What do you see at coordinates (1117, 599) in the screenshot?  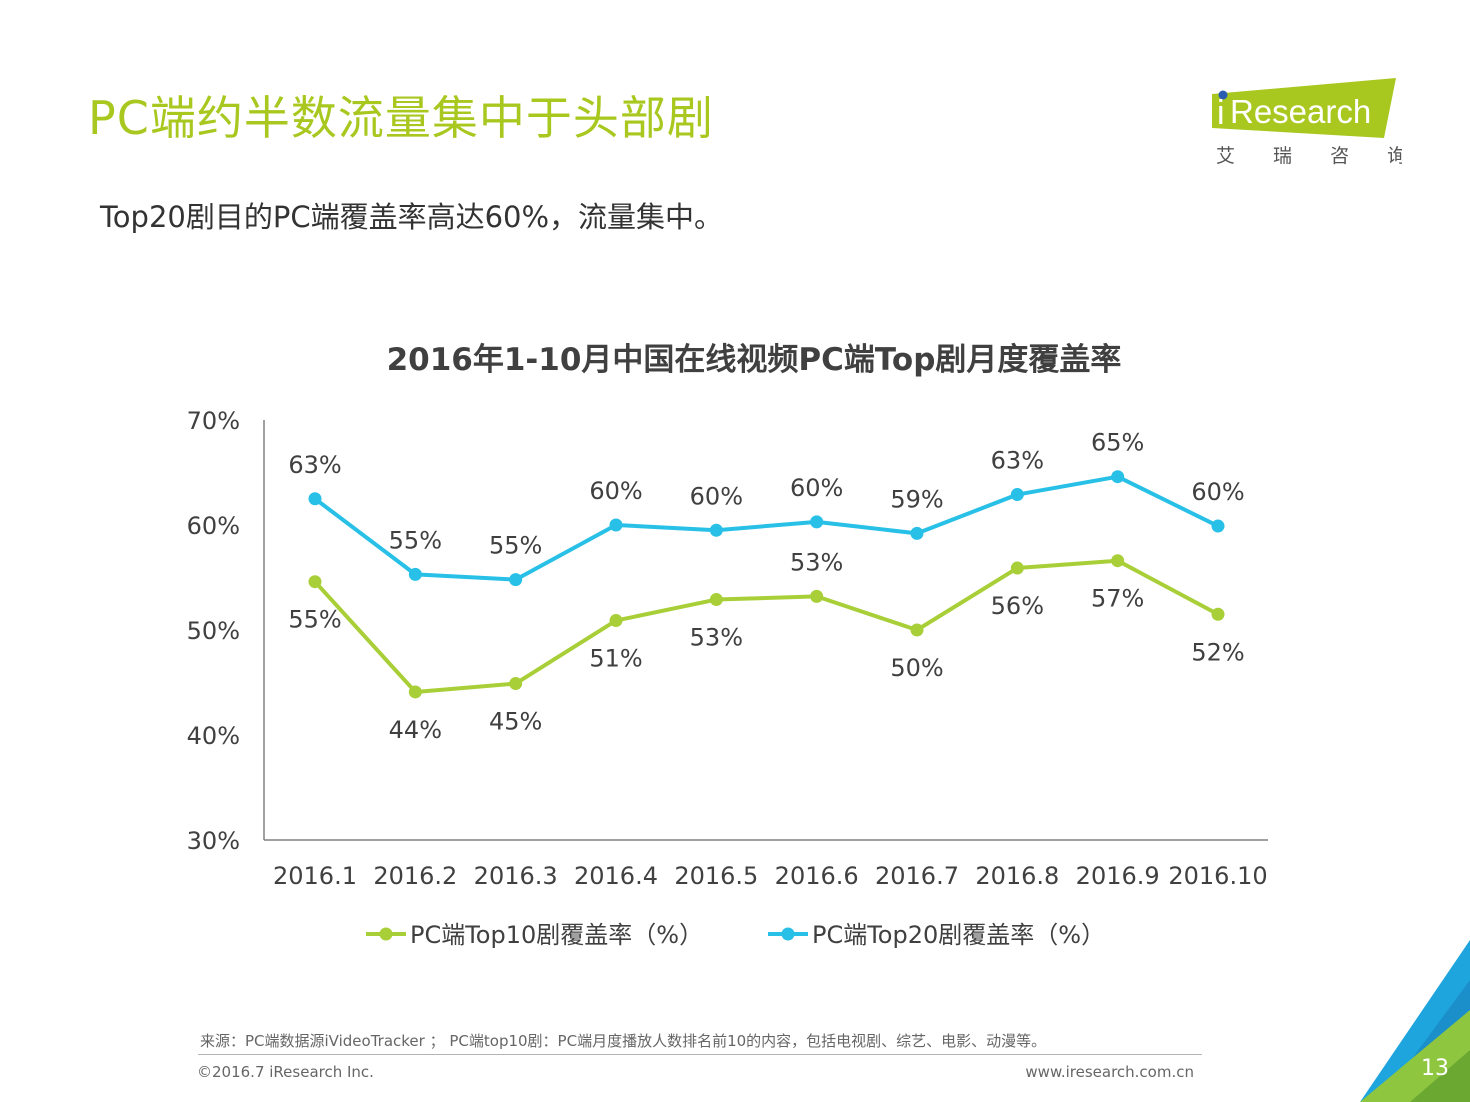 I see `data-label: 57%` at bounding box center [1117, 599].